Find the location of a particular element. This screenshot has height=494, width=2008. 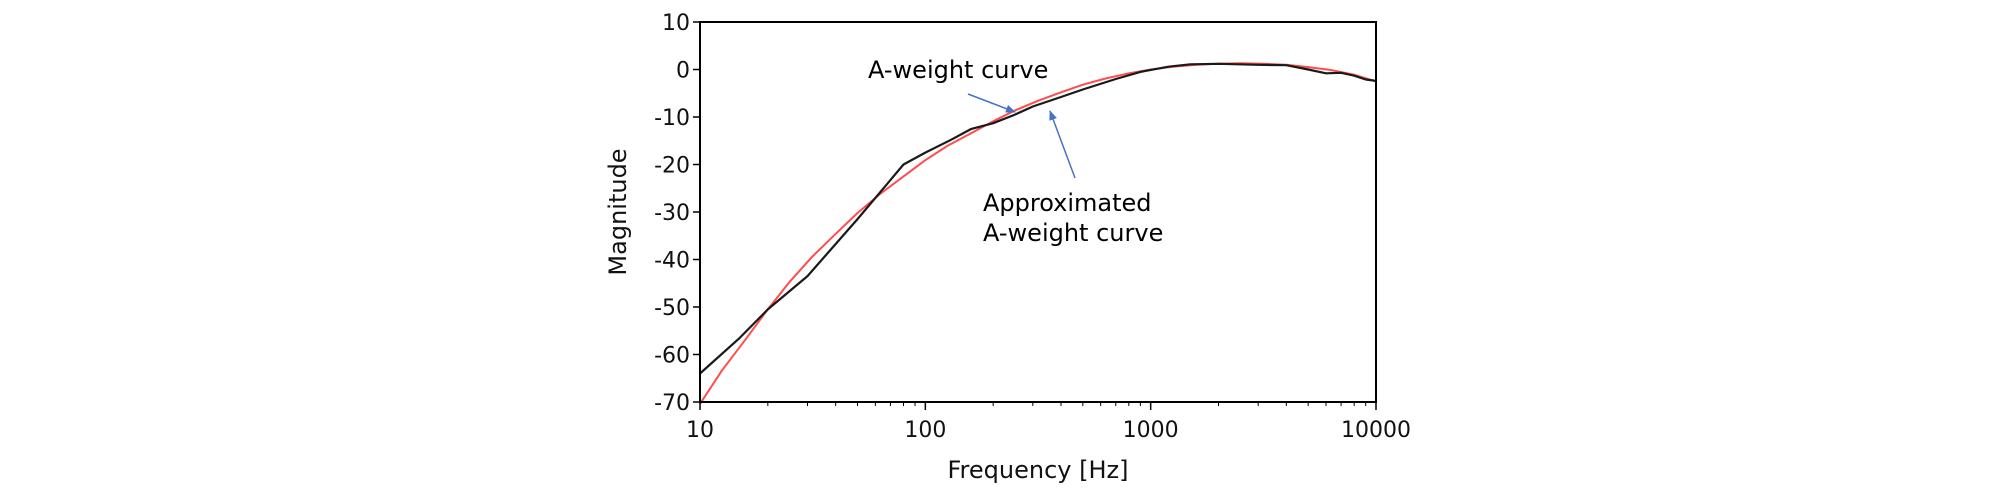

annotation-approximated-line-1: Approximated is located at coordinates (1067, 203).